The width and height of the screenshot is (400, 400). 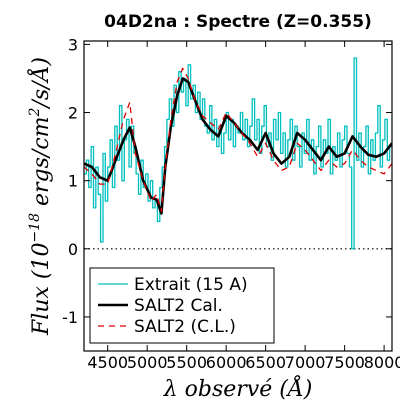 What do you see at coordinates (226, 362) in the screenshot?
I see `x-tick-label: 6000` at bounding box center [226, 362].